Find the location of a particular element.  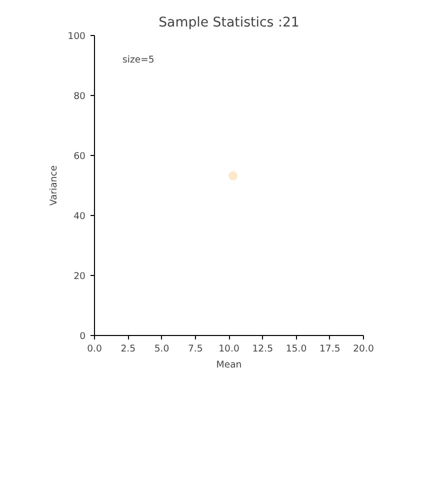

annotation: size=5 is located at coordinates (138, 60).